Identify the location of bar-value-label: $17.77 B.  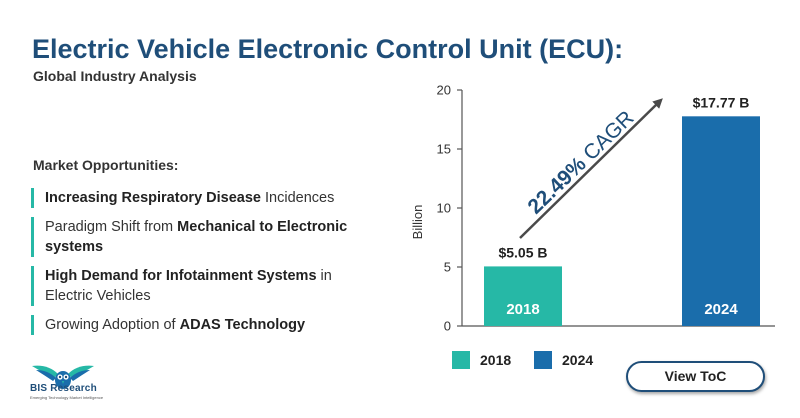
(721, 102).